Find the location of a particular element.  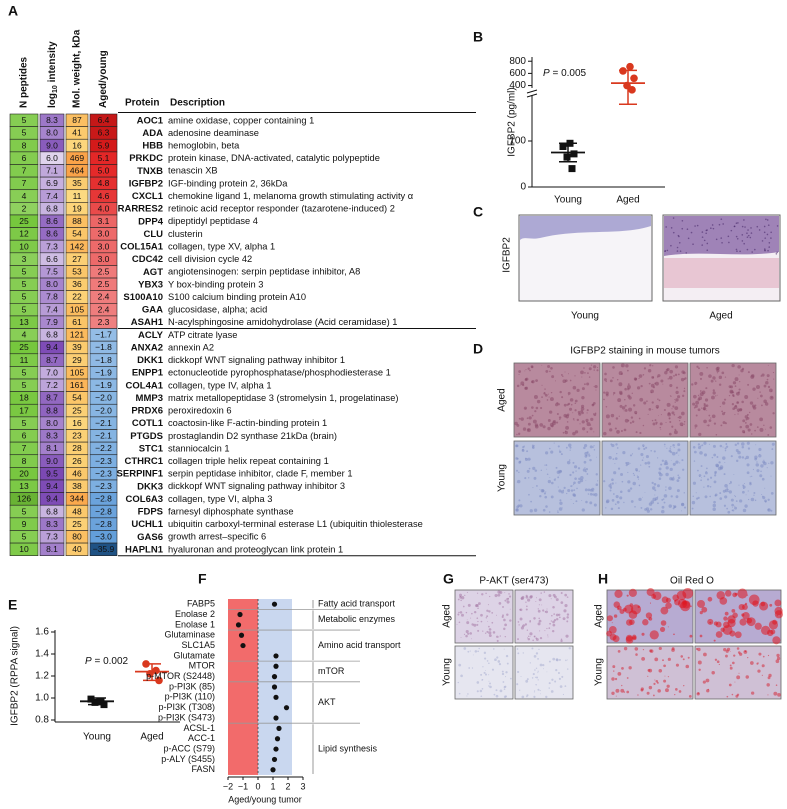

cell-value: 8.0 is located at coordinates (52, 284).